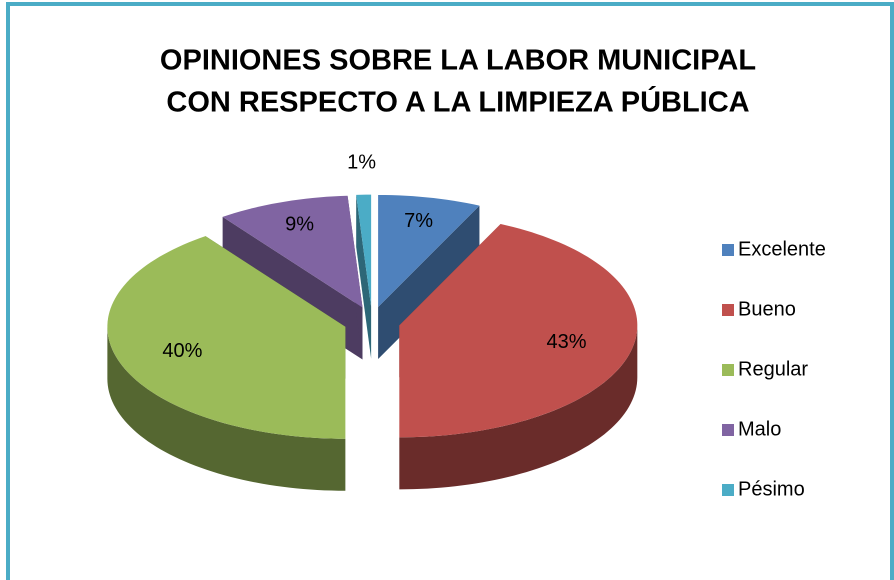 This screenshot has height=580, width=894. Describe the element at coordinates (773, 369) in the screenshot. I see `legend-label: Regular` at that location.